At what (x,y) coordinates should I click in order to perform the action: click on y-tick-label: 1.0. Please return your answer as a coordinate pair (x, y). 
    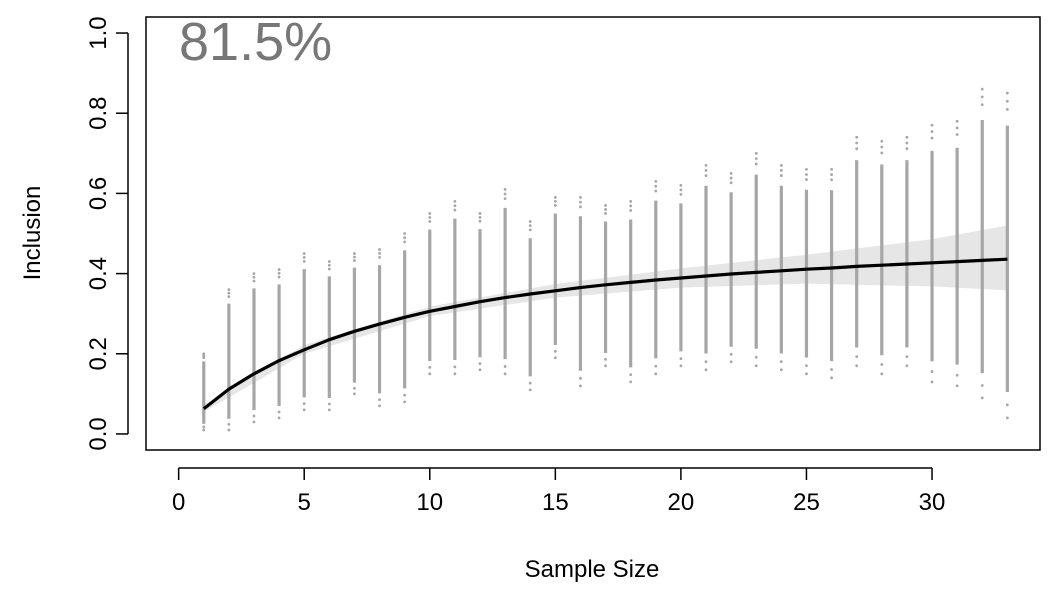
    Looking at the image, I should click on (98, 32).